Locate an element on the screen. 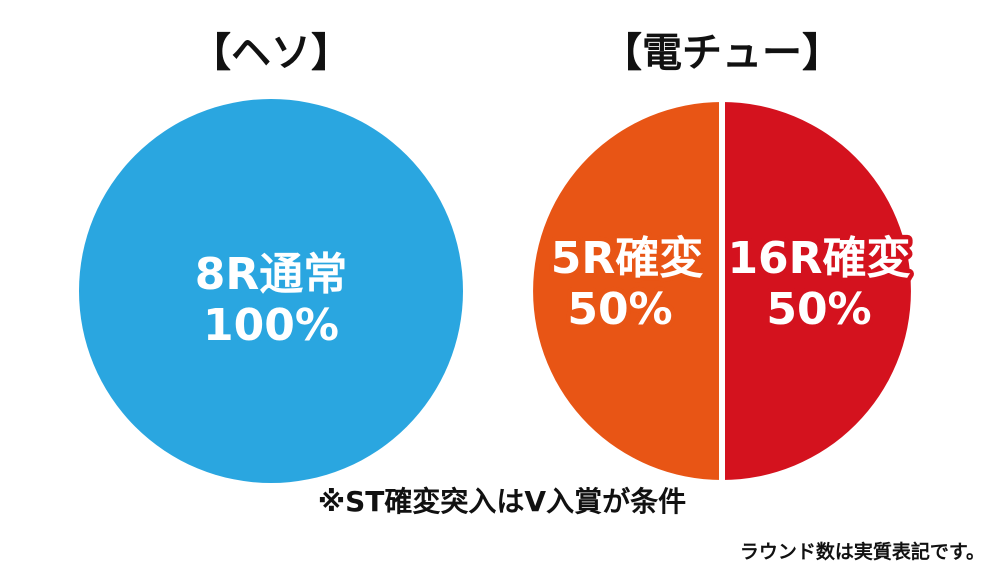 This screenshot has height=581, width=1000. rounds-note: ラウンド数は実質表記です。 is located at coordinates (862, 551).